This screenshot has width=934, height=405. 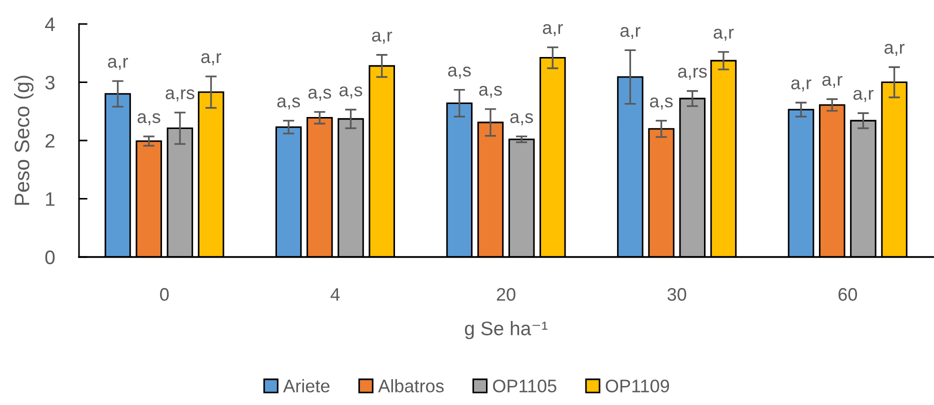 What do you see at coordinates (50, 257) in the screenshot?
I see `y-tick-label: 0` at bounding box center [50, 257].